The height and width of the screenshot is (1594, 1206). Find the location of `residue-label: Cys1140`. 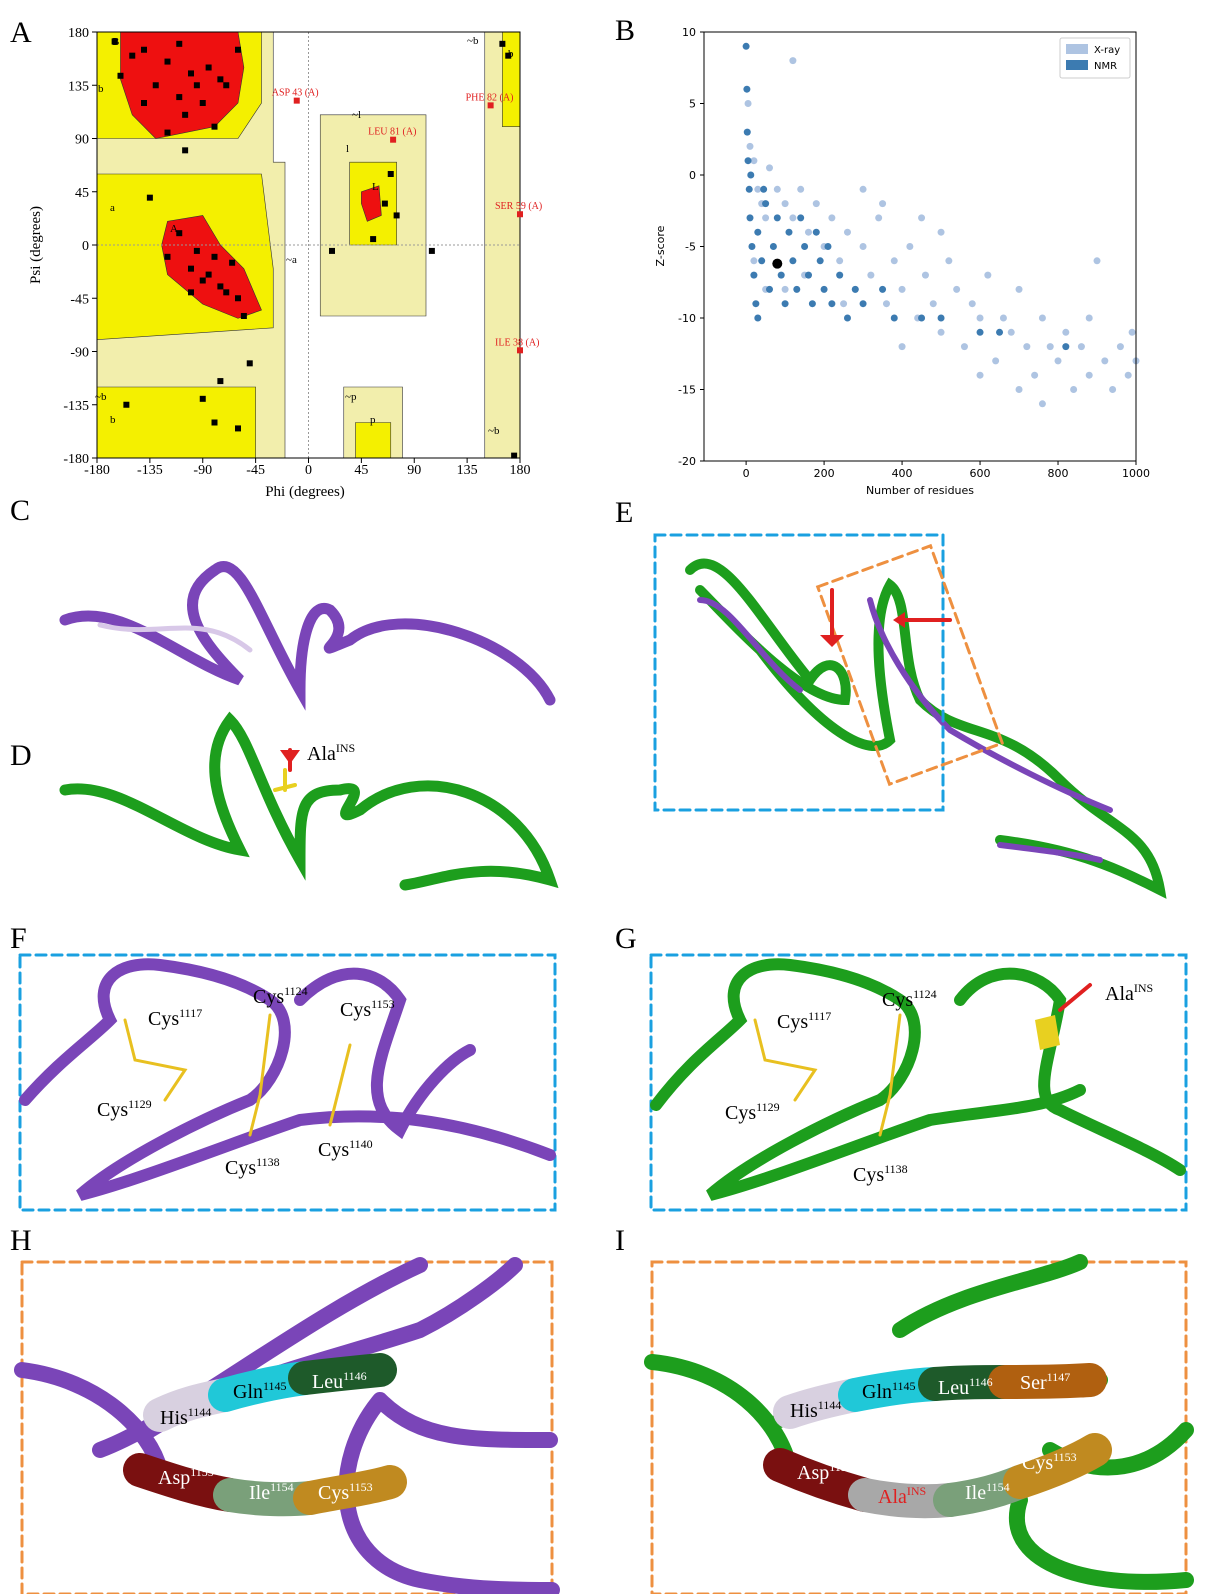

residue-label: Cys1140 is located at coordinates (345, 1149).